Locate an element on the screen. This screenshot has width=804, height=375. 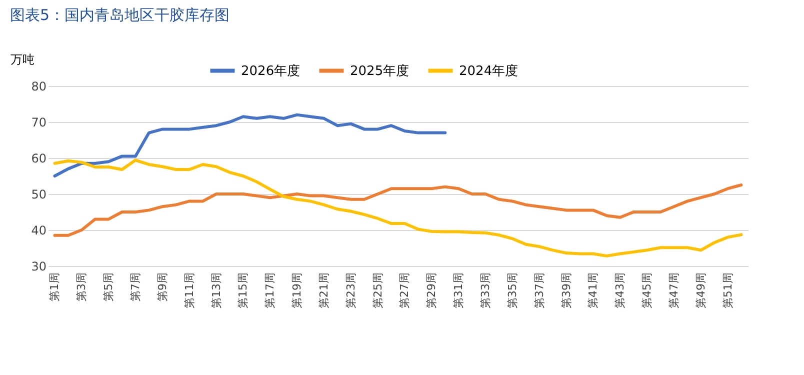
y-tick-label: 50 is located at coordinates (38, 195).